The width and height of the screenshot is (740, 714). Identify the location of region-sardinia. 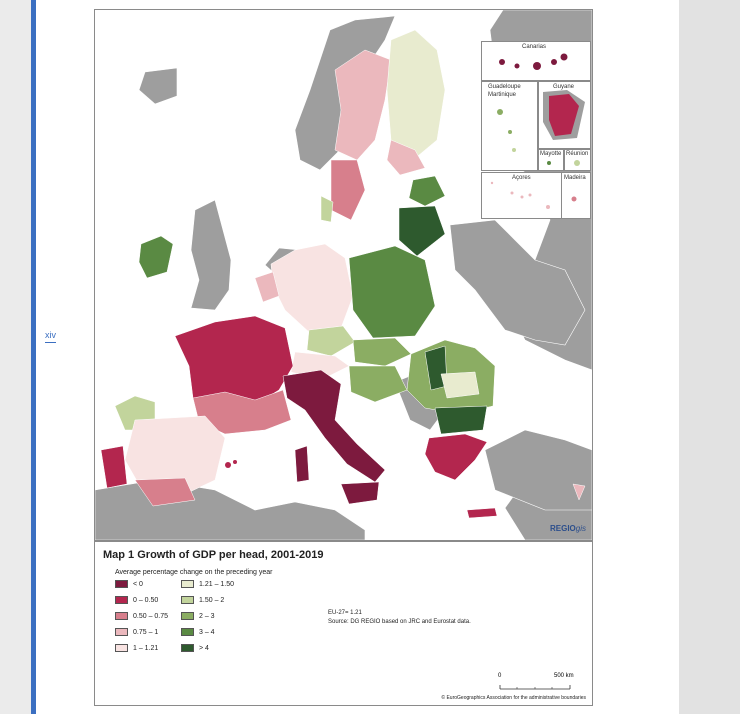
(302, 464).